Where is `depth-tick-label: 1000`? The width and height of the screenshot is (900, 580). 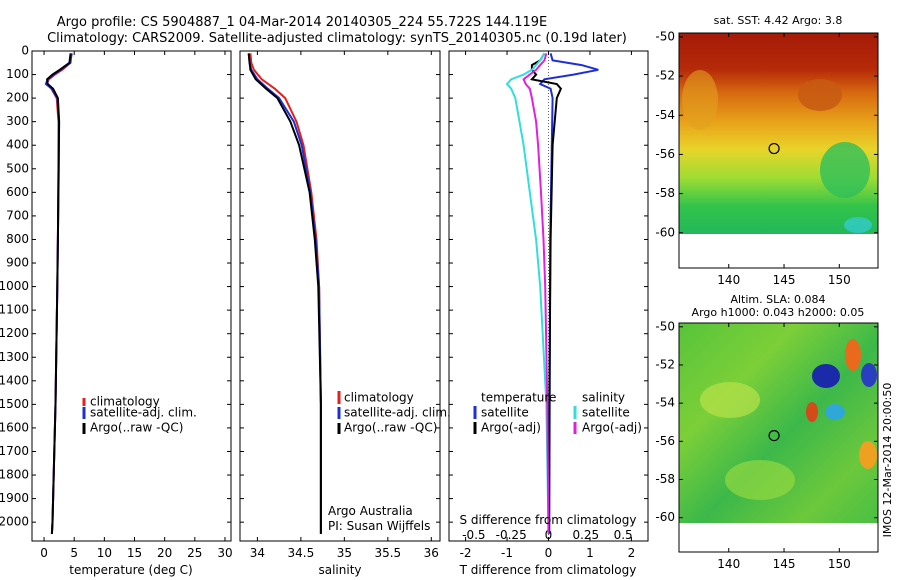
depth-tick-label: 1000 is located at coordinates (14, 286).